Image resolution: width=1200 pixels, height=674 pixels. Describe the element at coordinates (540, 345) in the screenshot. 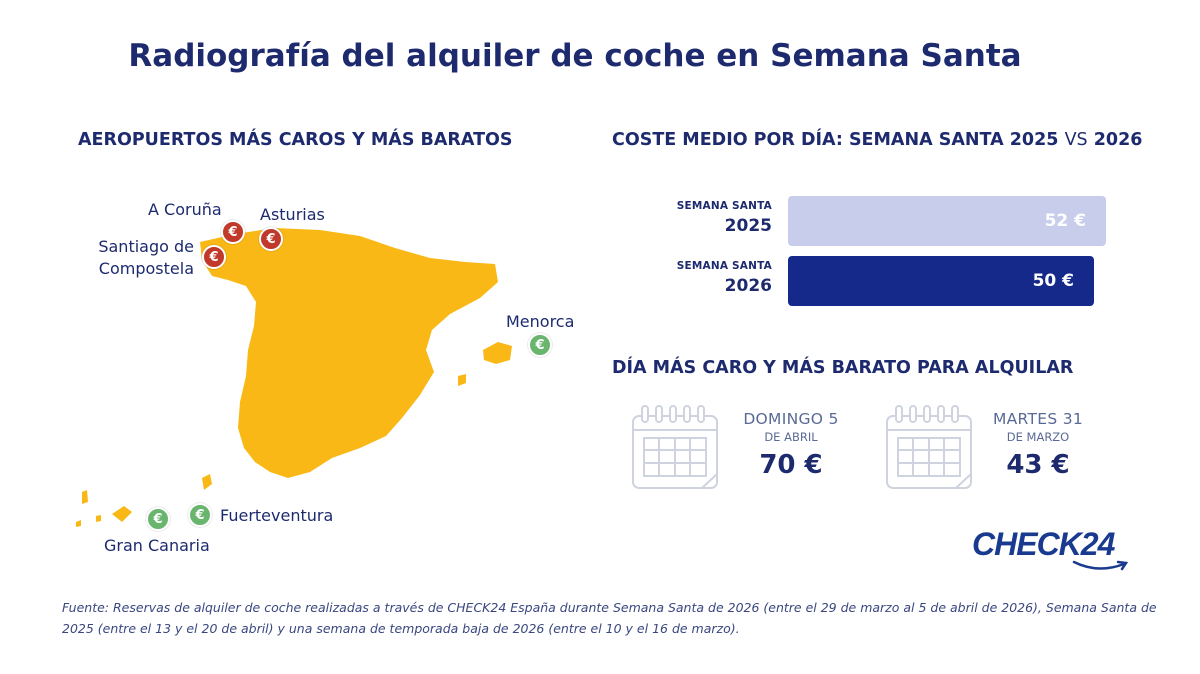

I see `pin-menorca-euro-icon: €` at that location.